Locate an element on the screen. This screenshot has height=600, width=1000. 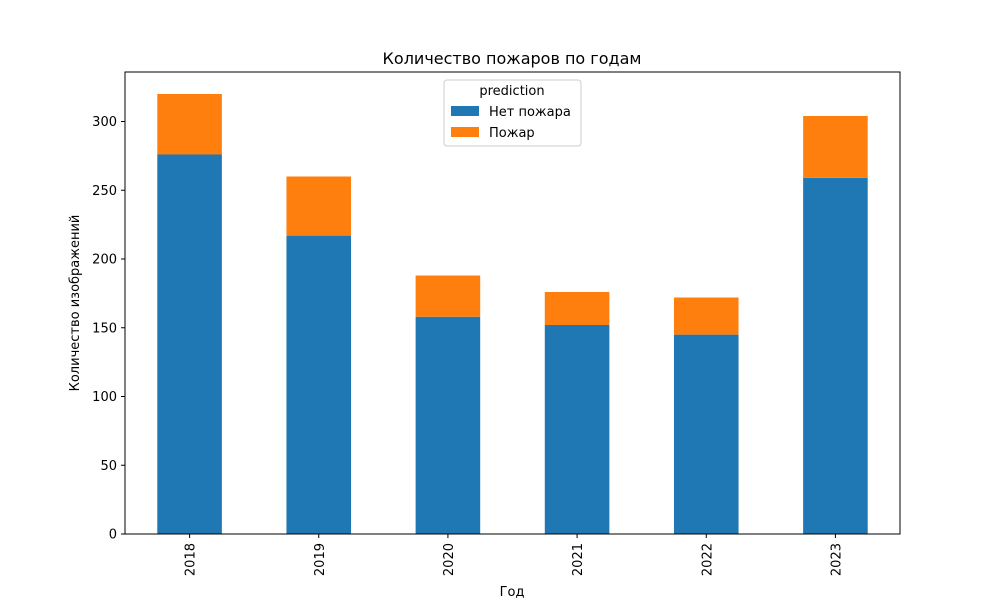
chart-title: Количество пожаров по годам is located at coordinates (512, 58).